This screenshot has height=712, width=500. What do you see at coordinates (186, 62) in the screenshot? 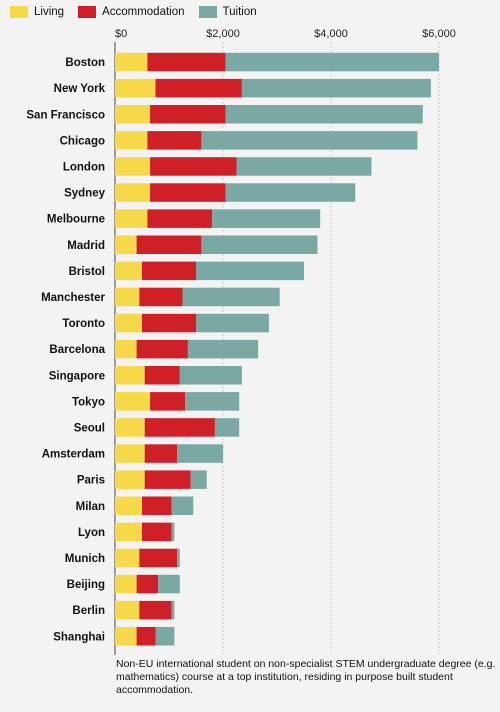
I see `bar-accommodation-boston` at bounding box center [186, 62].